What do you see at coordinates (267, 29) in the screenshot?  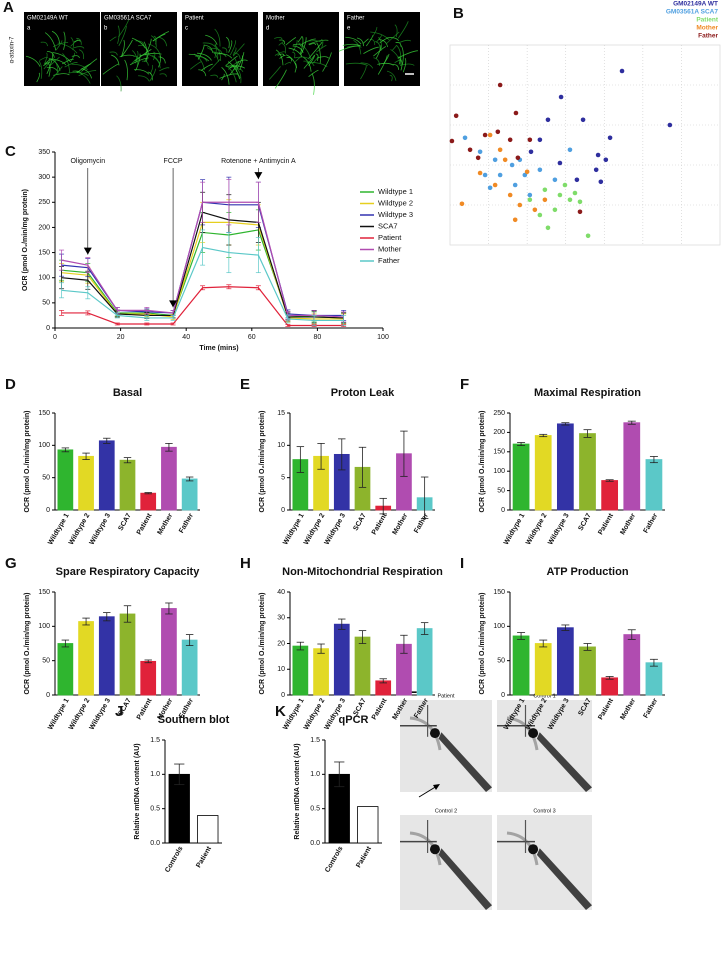 I see `image-letter: d` at bounding box center [267, 29].